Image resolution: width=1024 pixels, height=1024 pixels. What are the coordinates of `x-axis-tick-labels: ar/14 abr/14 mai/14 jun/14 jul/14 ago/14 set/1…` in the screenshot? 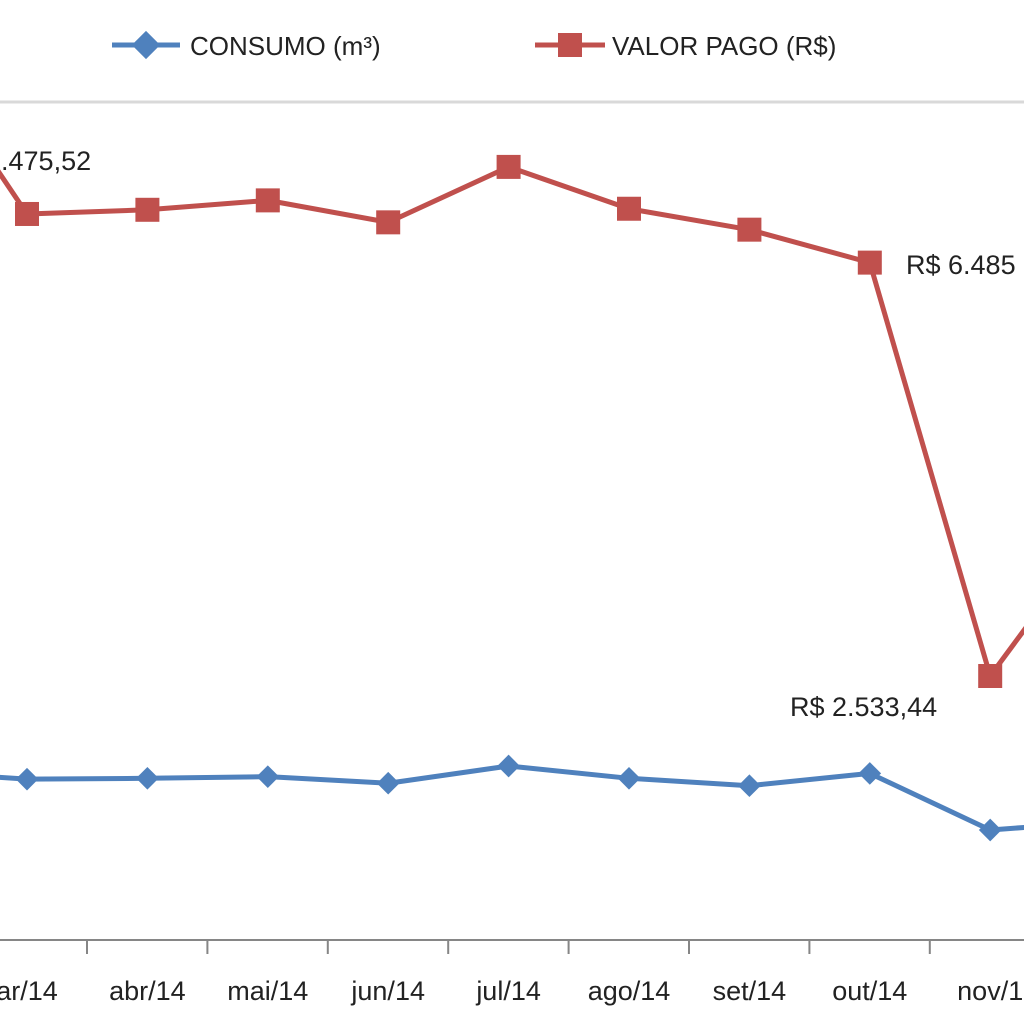 It's located at (511, 991).